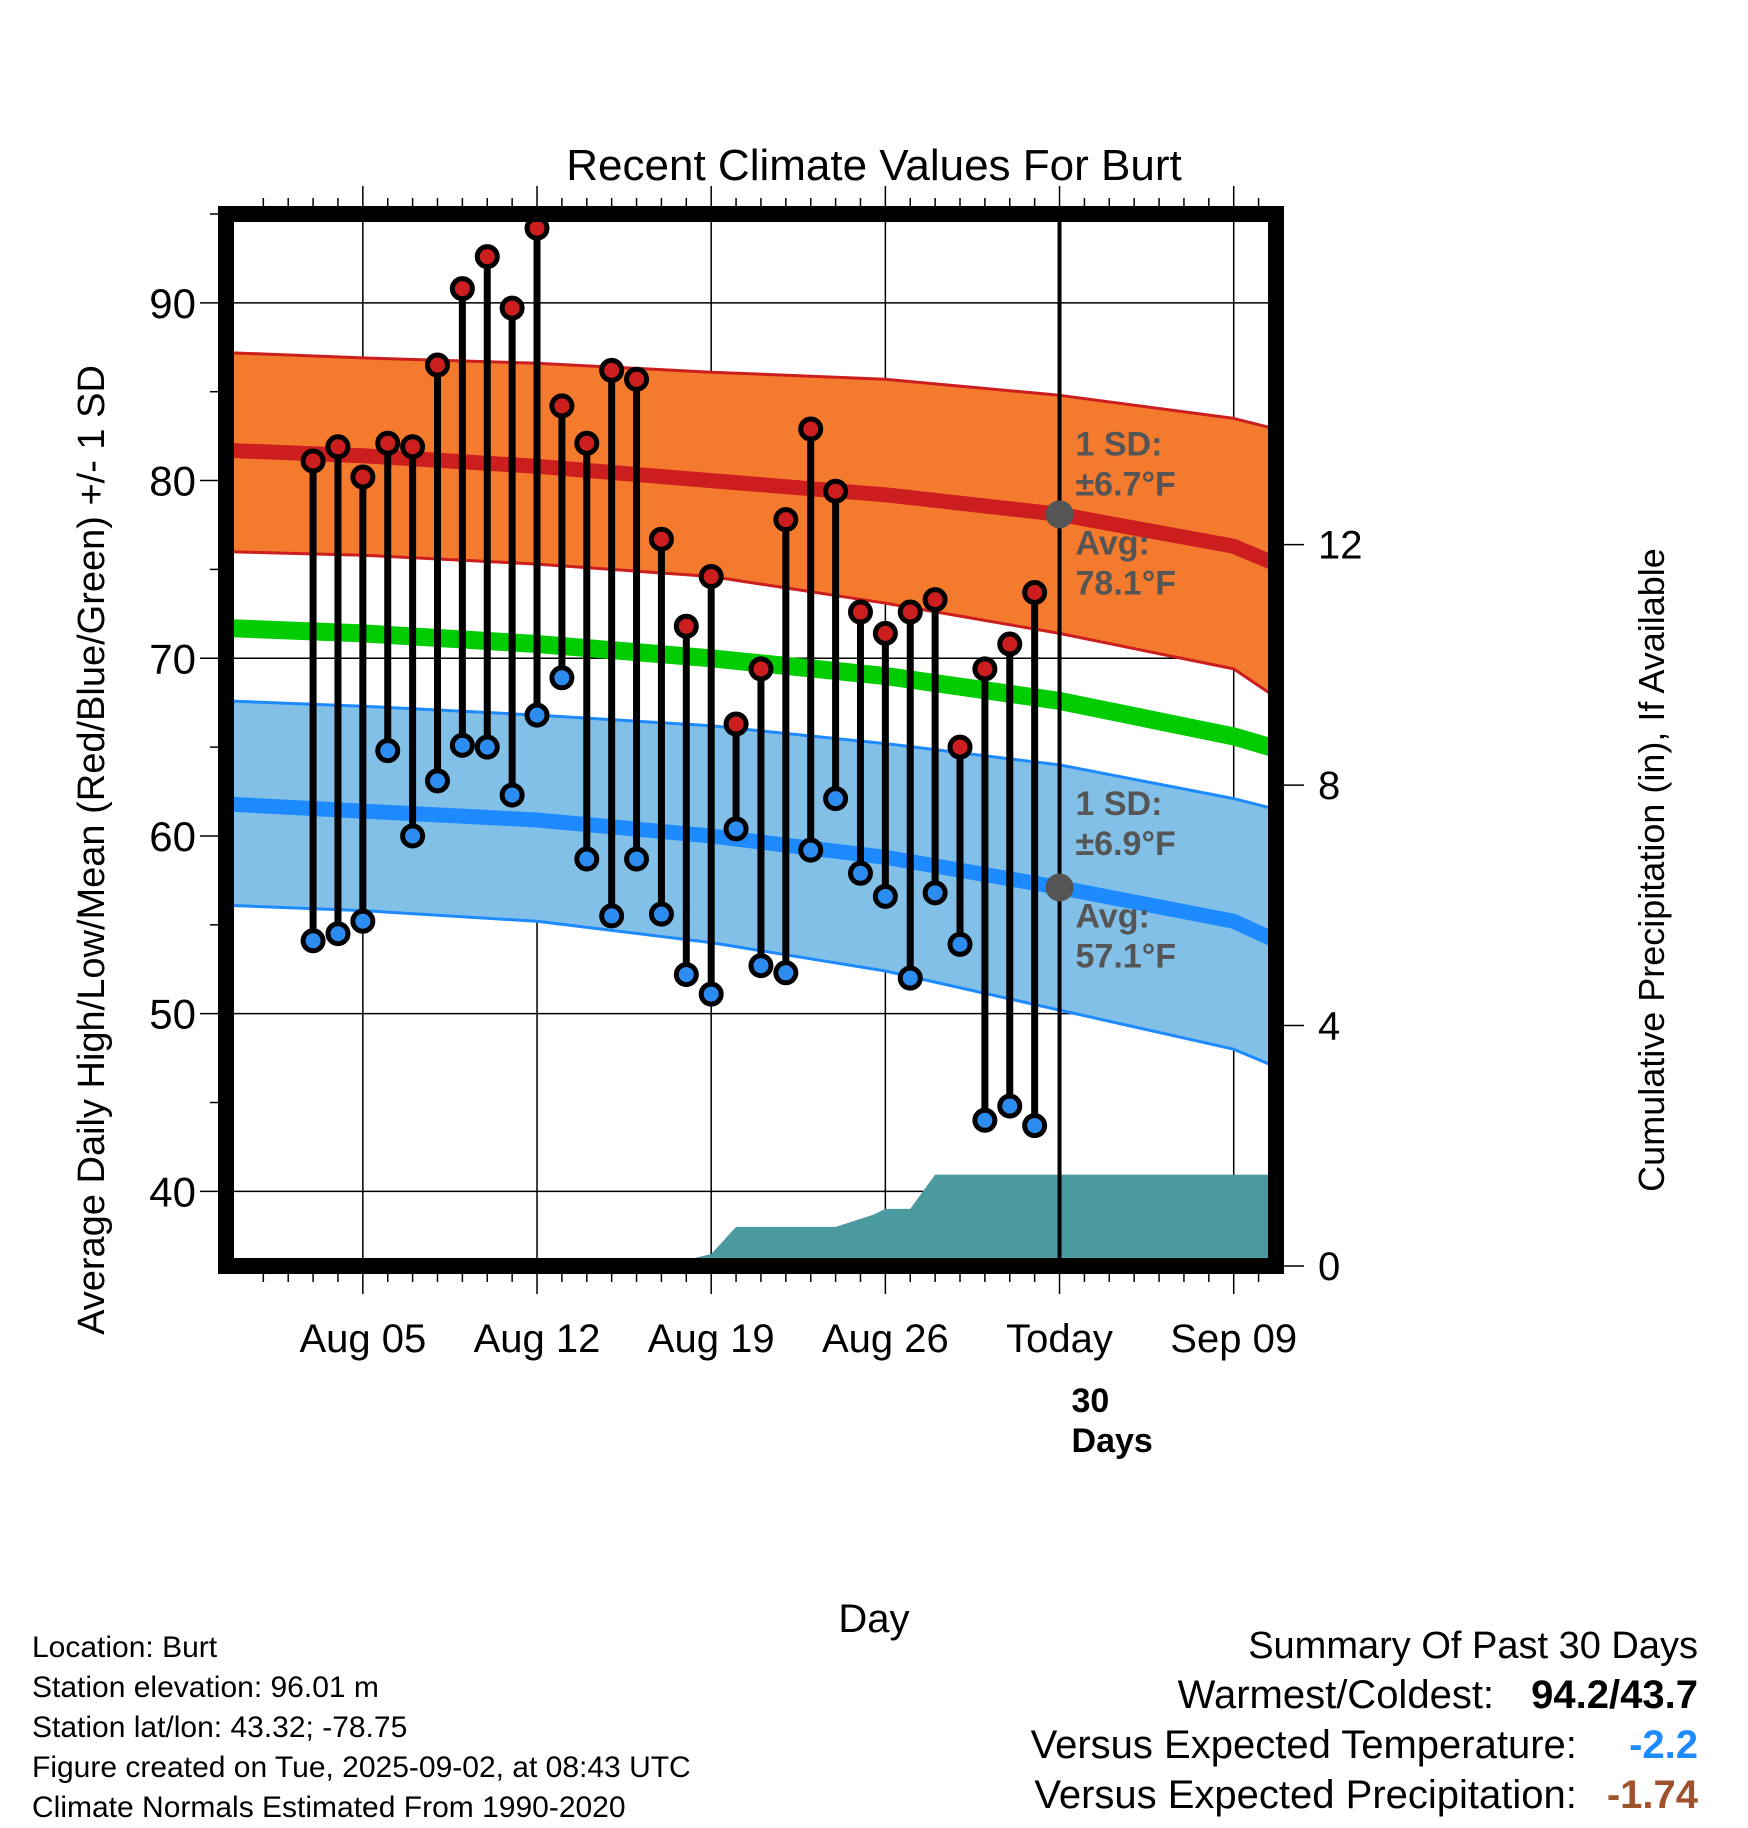  What do you see at coordinates (220, 1727) in the screenshot?
I see `latlon-text: Station lat/lon: 43.32; -78.75` at bounding box center [220, 1727].